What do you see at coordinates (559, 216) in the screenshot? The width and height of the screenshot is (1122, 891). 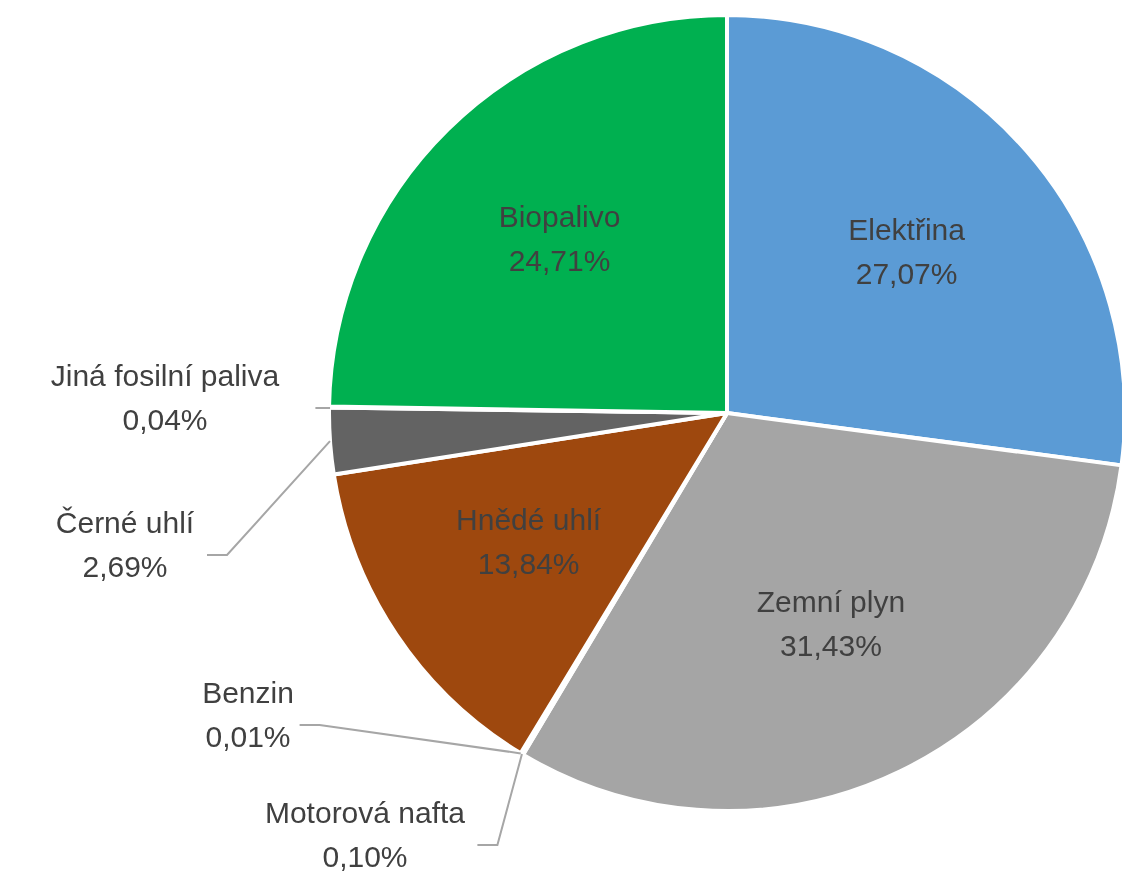 I see `slice-label: Biopalivo` at bounding box center [559, 216].